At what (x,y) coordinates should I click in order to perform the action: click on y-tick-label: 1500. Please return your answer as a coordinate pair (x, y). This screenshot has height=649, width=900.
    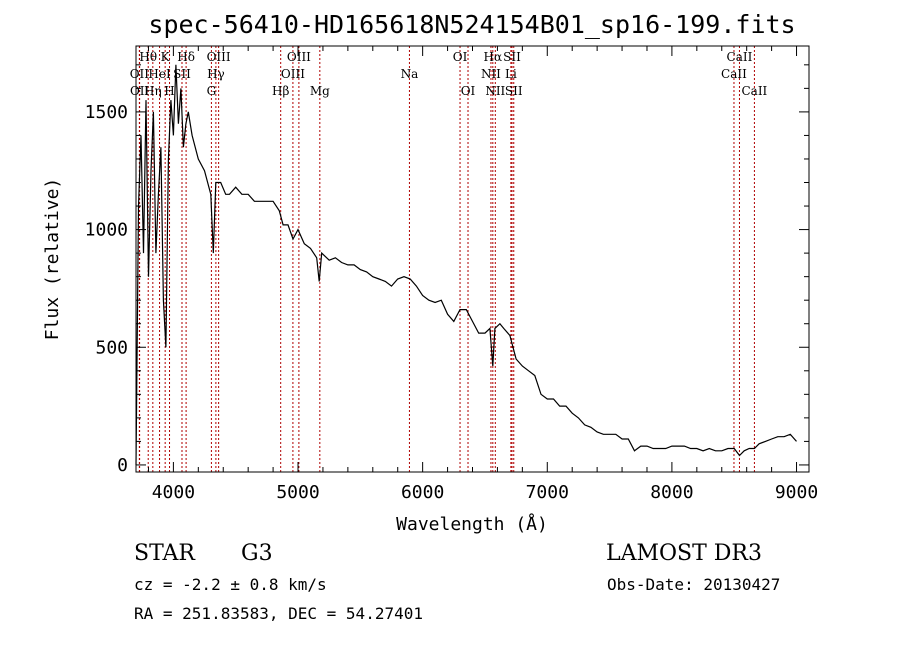
    Looking at the image, I should click on (106, 112).